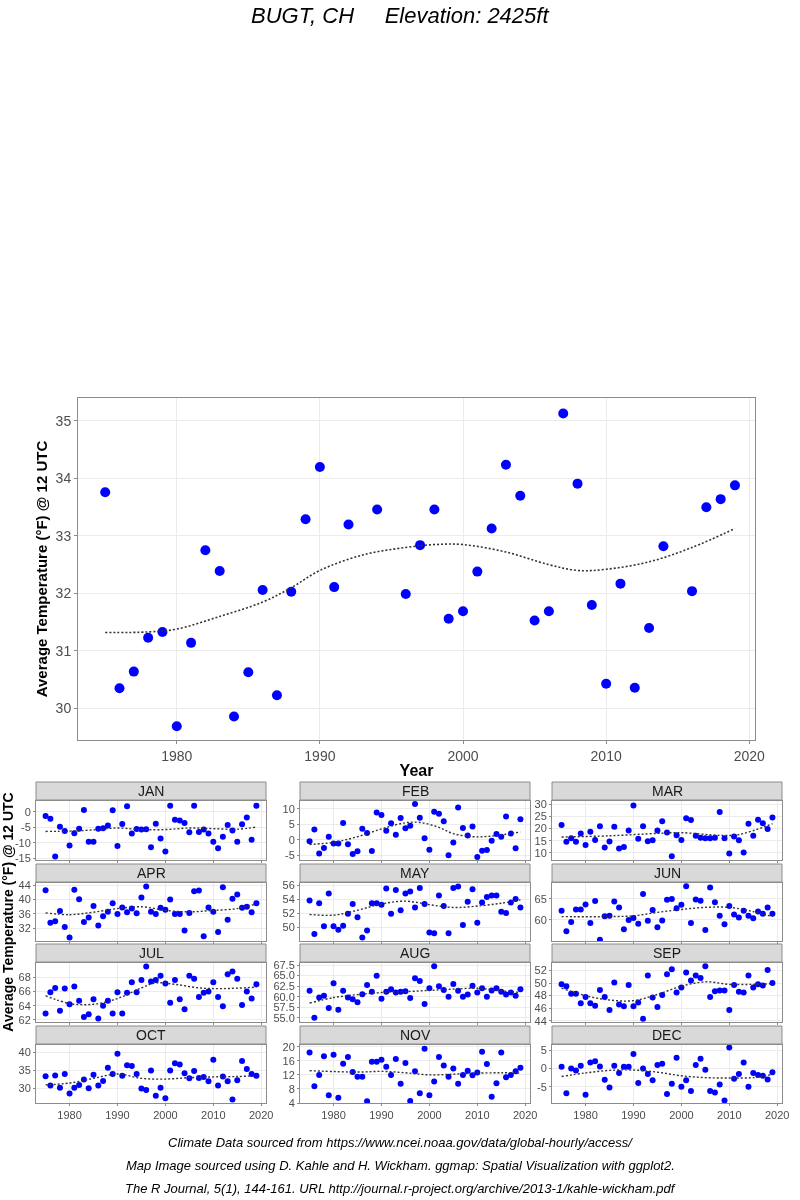 The width and height of the screenshot is (800, 1200). Describe the element at coordinates (24, 913) in the screenshot. I see `y-tick-label: 36` at that location.